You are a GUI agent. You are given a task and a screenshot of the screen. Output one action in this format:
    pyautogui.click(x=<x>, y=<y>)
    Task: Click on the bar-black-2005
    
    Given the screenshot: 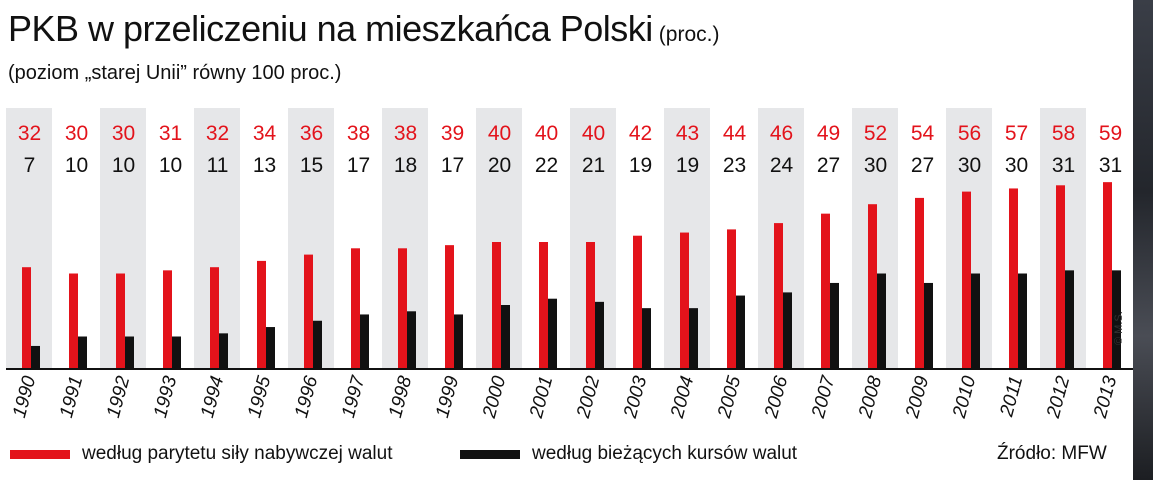 What is the action you would take?
    pyautogui.click(x=740, y=331)
    